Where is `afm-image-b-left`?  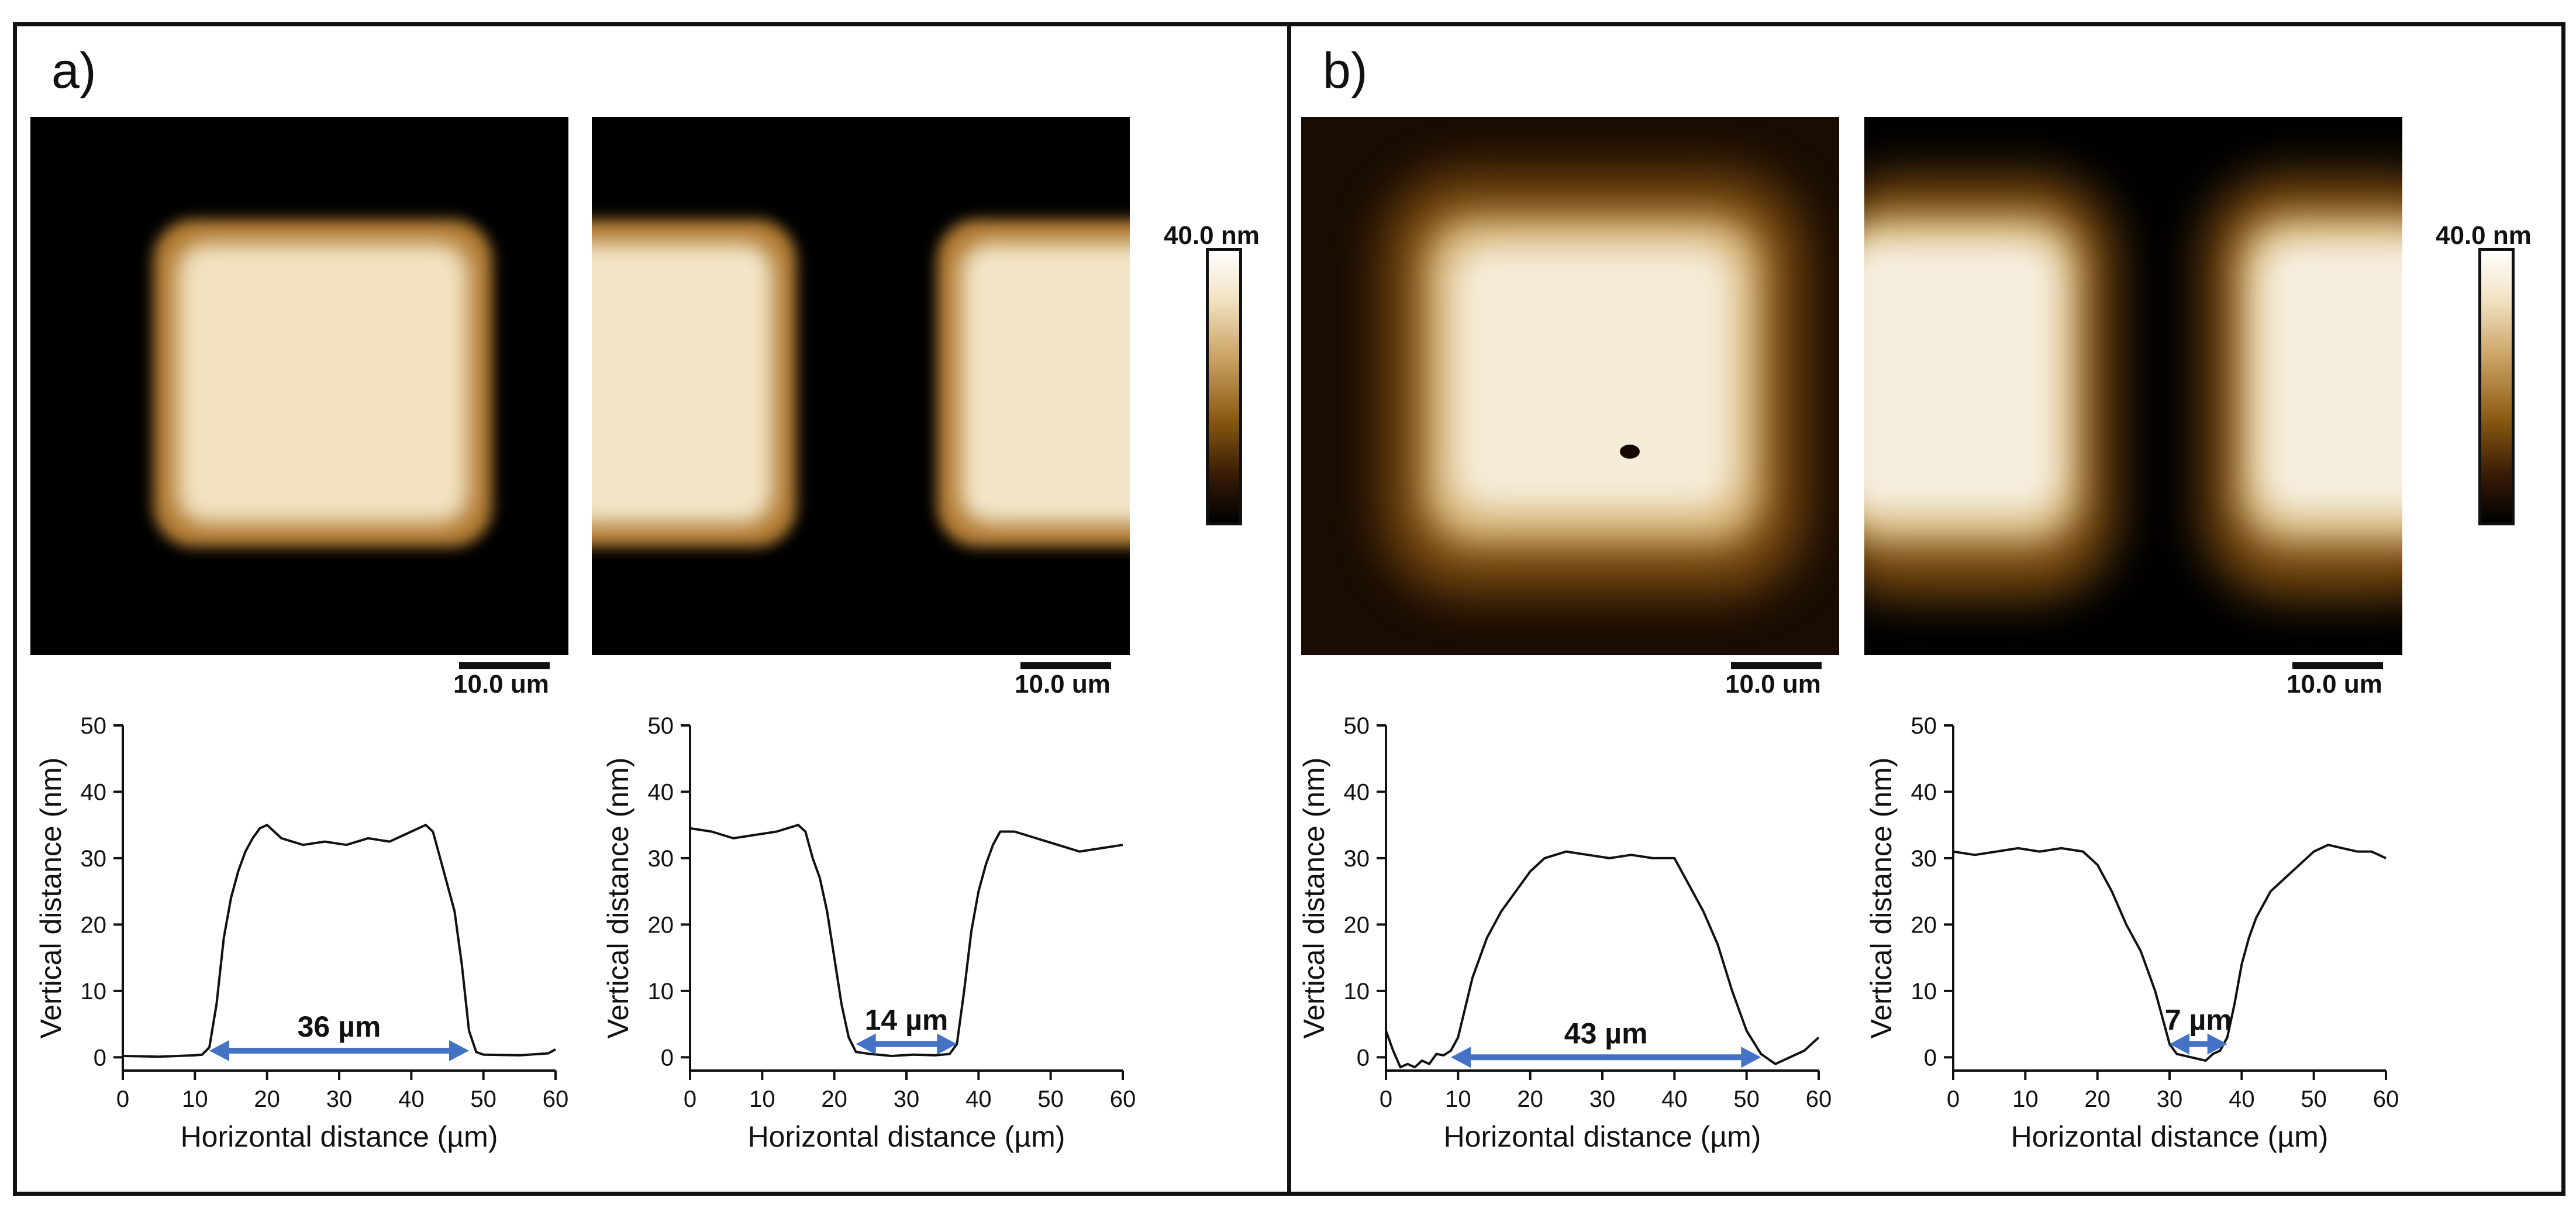
afm-image-b-left is located at coordinates (1570, 386).